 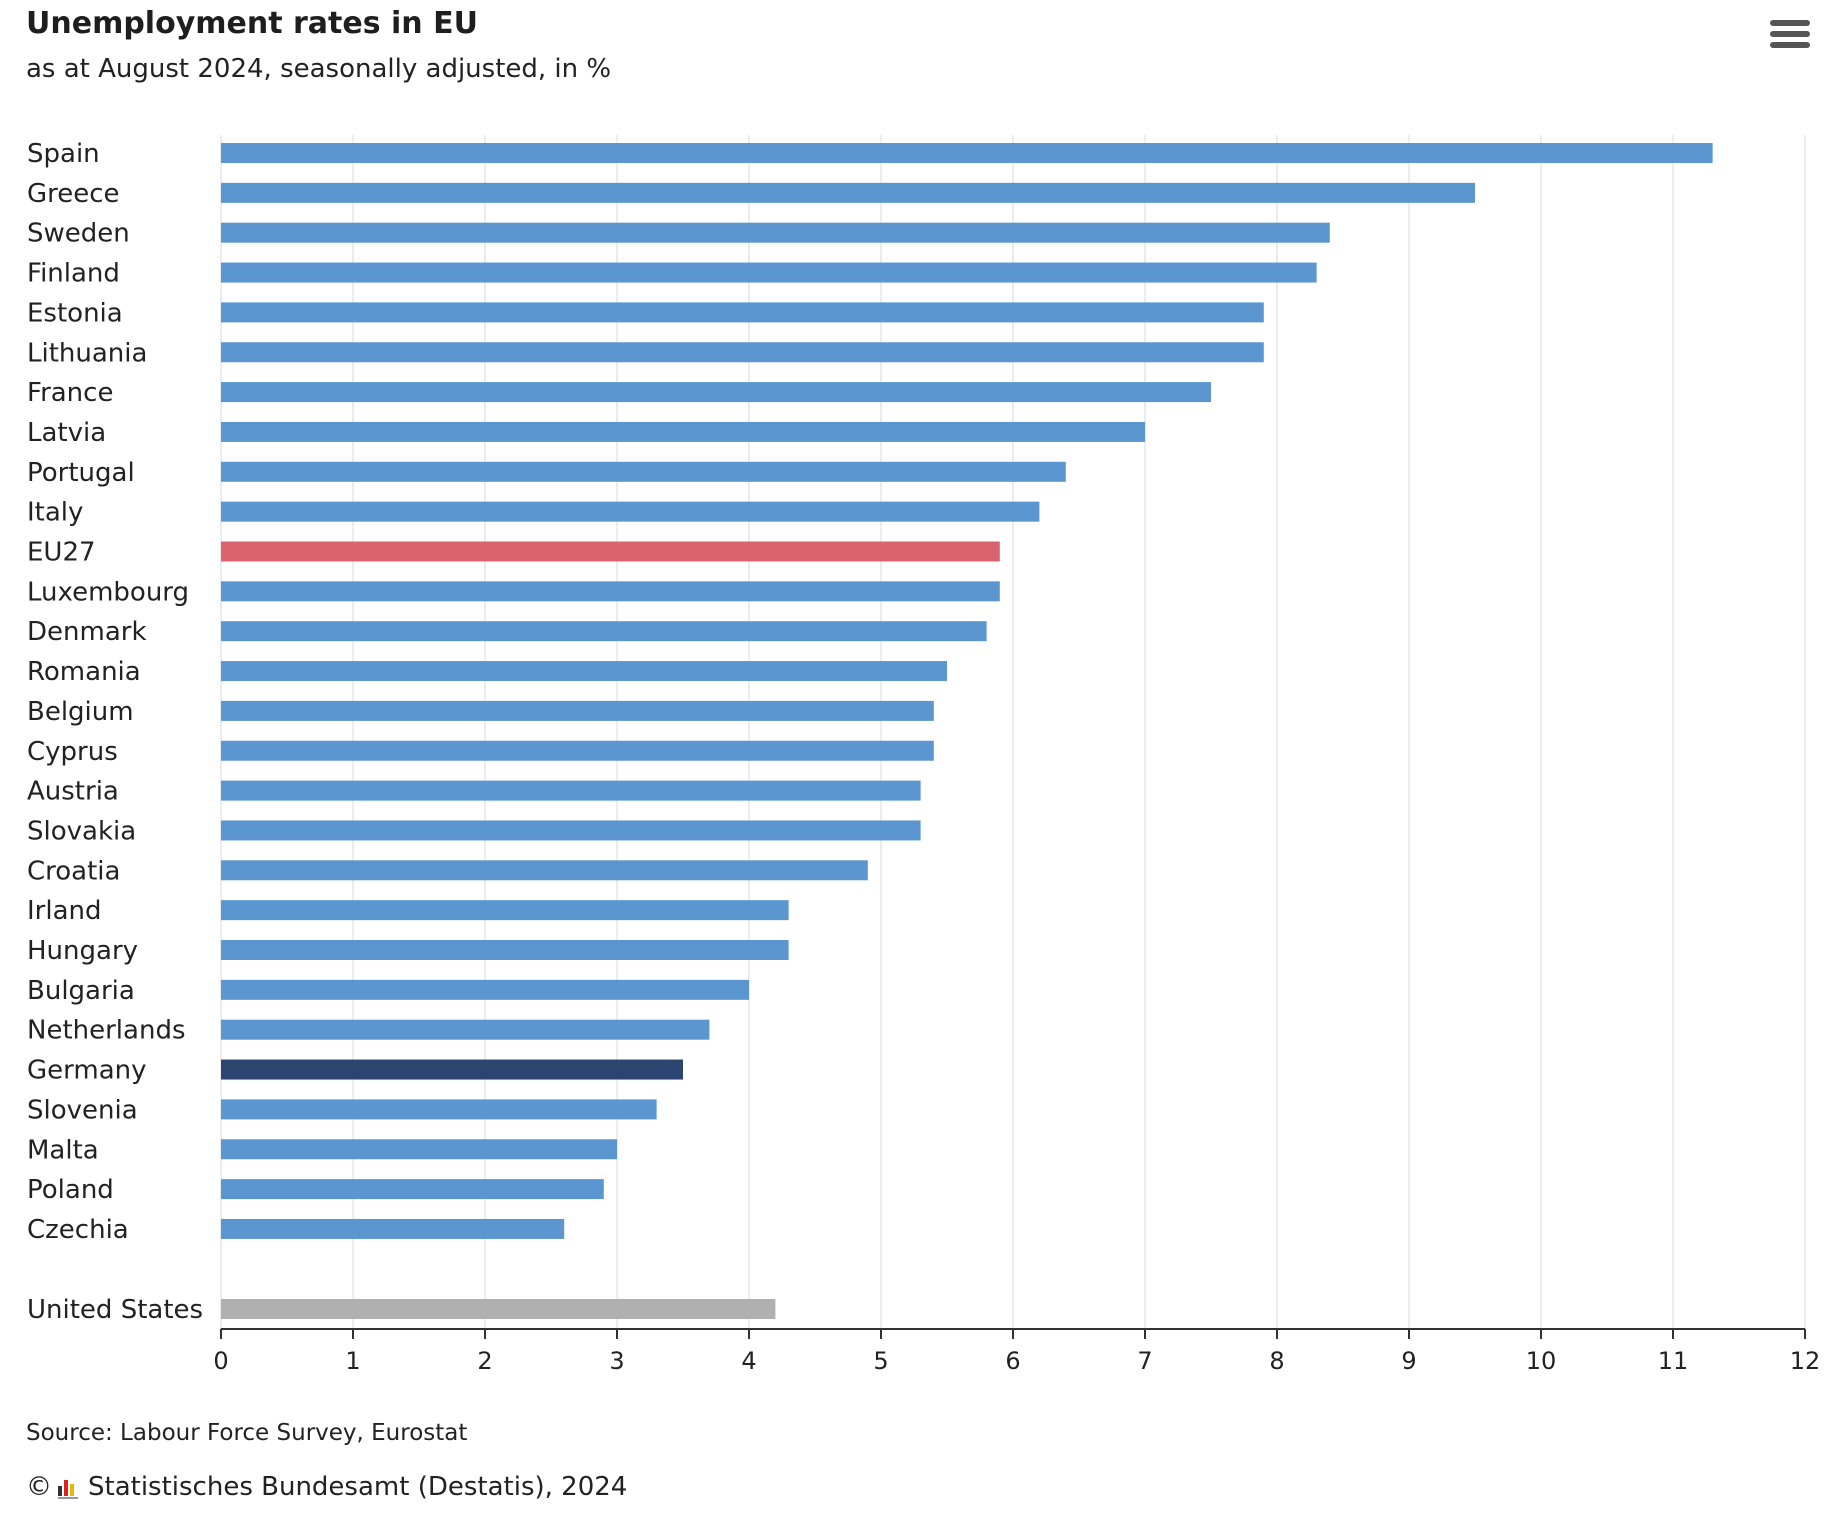 What do you see at coordinates (87, 353) in the screenshot?
I see `category-label: Lithuania` at bounding box center [87, 353].